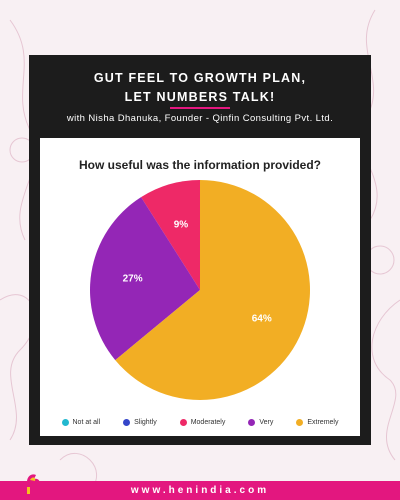 This screenshot has width=400, height=500. Describe the element at coordinates (261, 319) in the screenshot. I see `slice-label-extremely: 64%` at that location.